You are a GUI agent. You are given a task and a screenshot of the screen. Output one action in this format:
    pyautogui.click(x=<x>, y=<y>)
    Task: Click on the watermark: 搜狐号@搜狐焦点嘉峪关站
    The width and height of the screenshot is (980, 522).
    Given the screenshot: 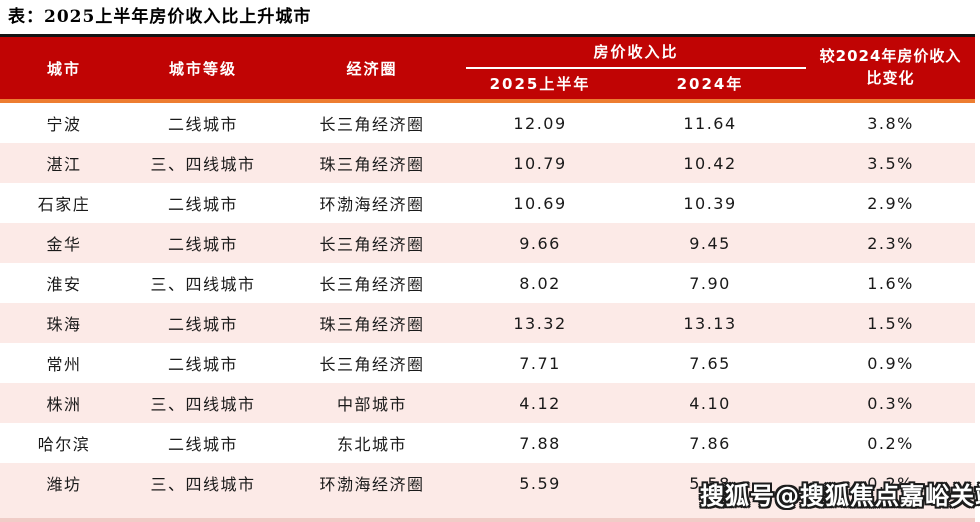 What is the action you would take?
    pyautogui.click(x=840, y=496)
    